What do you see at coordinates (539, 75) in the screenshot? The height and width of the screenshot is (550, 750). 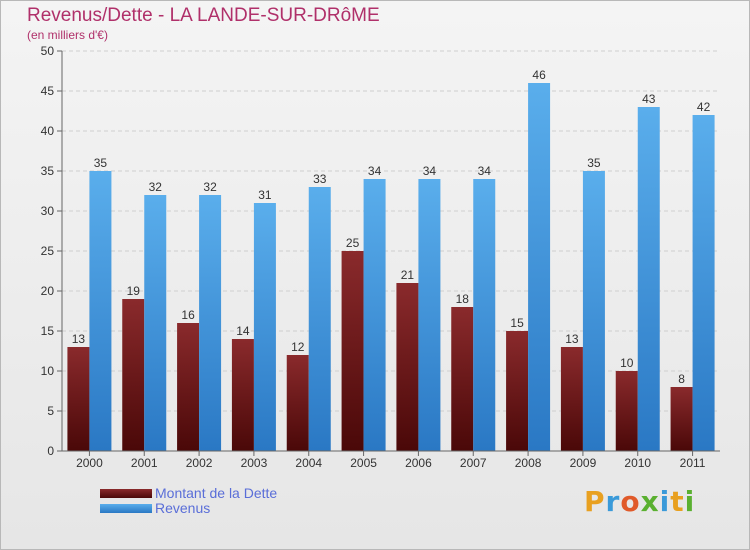 I see `value-label-revenus: 46` at bounding box center [539, 75].